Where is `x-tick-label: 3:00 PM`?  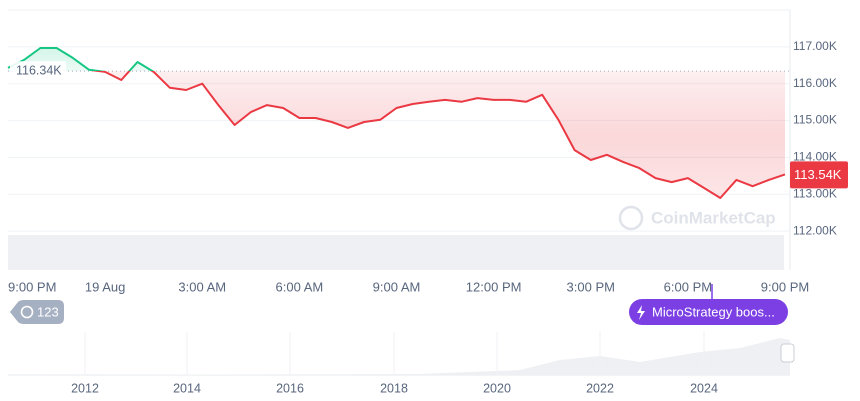 x-tick-label: 3:00 PM is located at coordinates (591, 286).